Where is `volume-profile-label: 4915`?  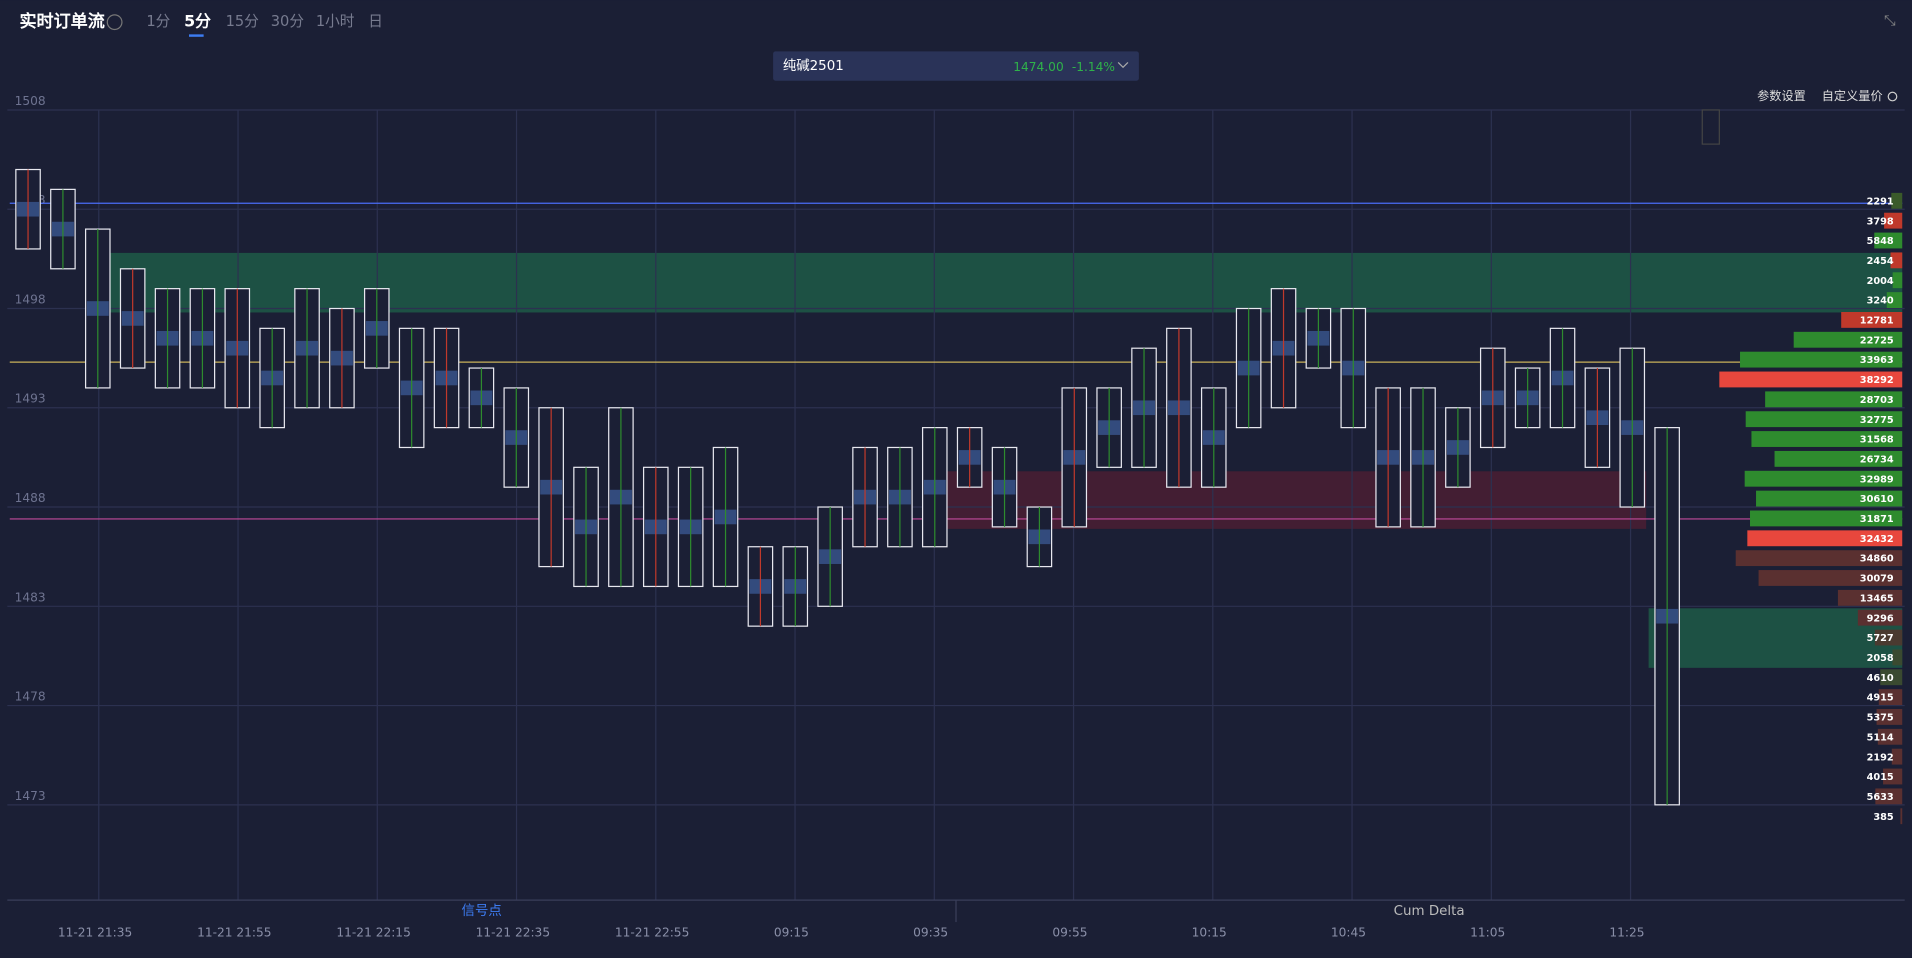 volume-profile-label: 4915 is located at coordinates (1880, 698).